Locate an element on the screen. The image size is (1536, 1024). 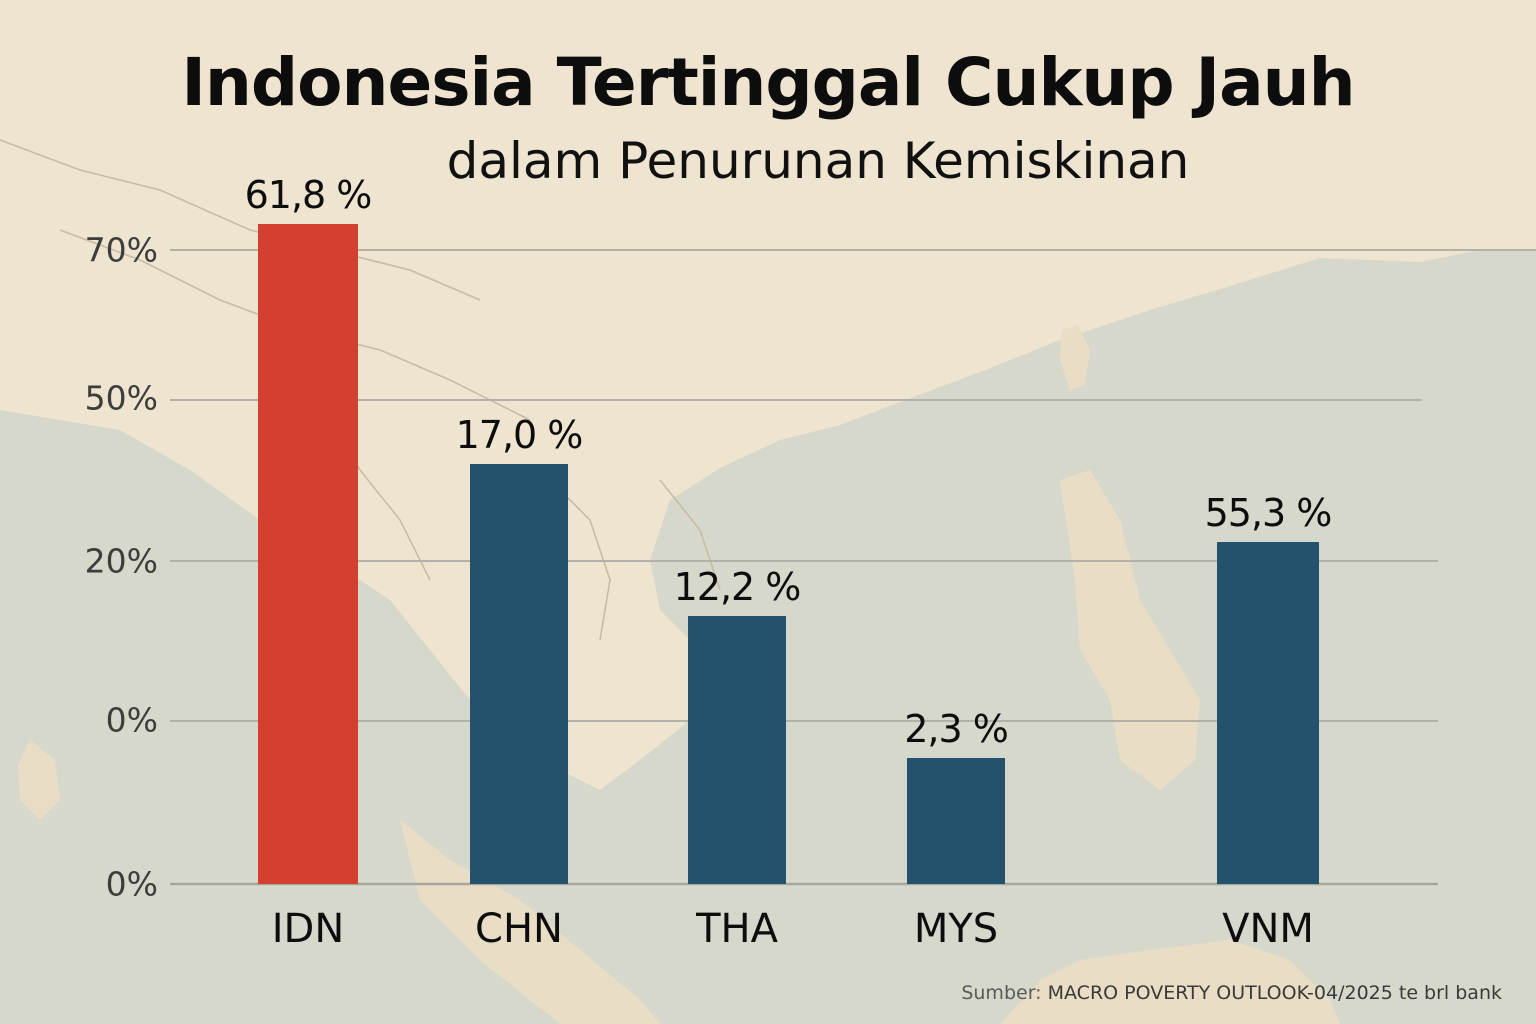
landmass-sri-lanka is located at coordinates (39, 780).